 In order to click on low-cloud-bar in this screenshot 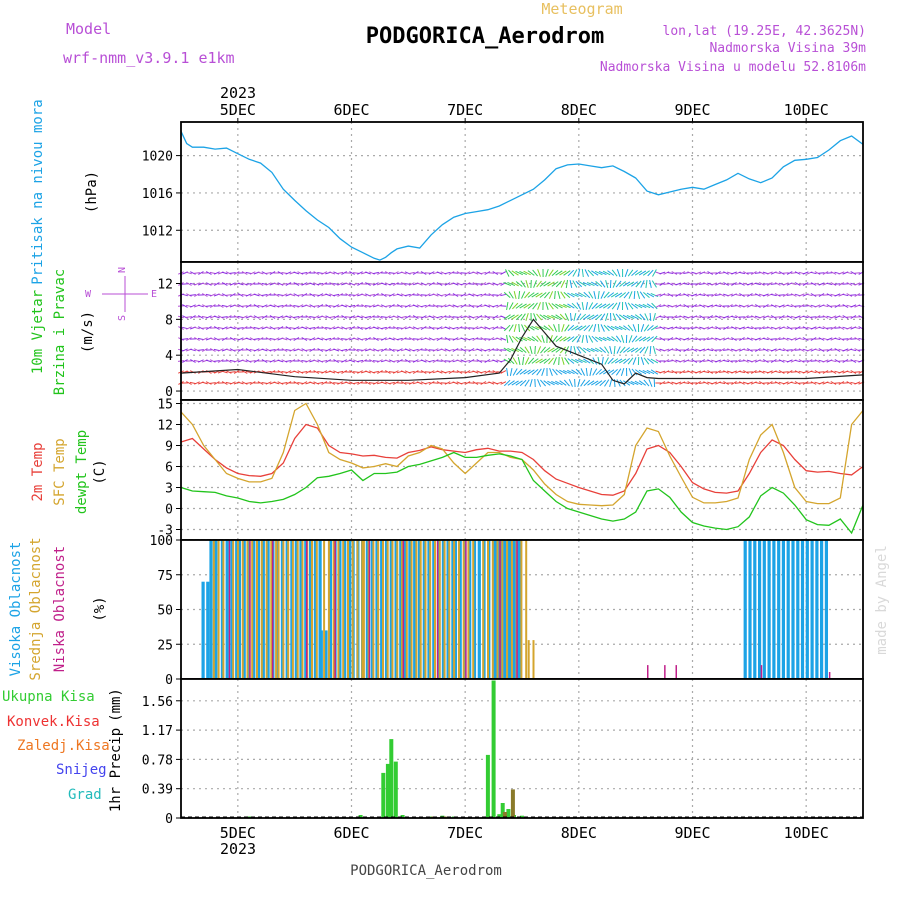, I will do `click(335, 609)`.